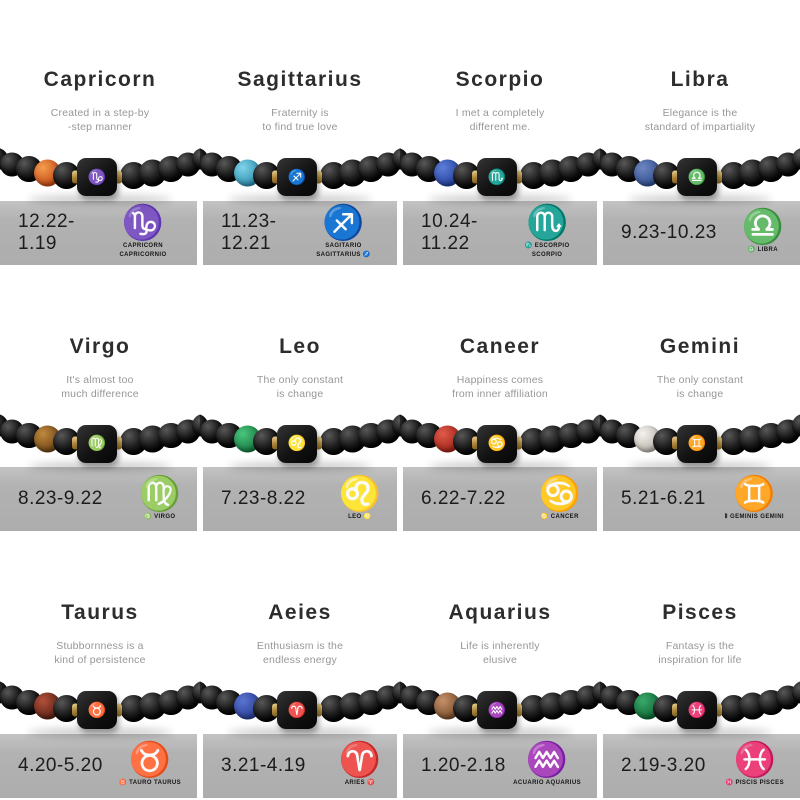 The width and height of the screenshot is (800, 800). What do you see at coordinates (60, 765) in the screenshot?
I see `date-range: 4.20-5.20` at bounding box center [60, 765].